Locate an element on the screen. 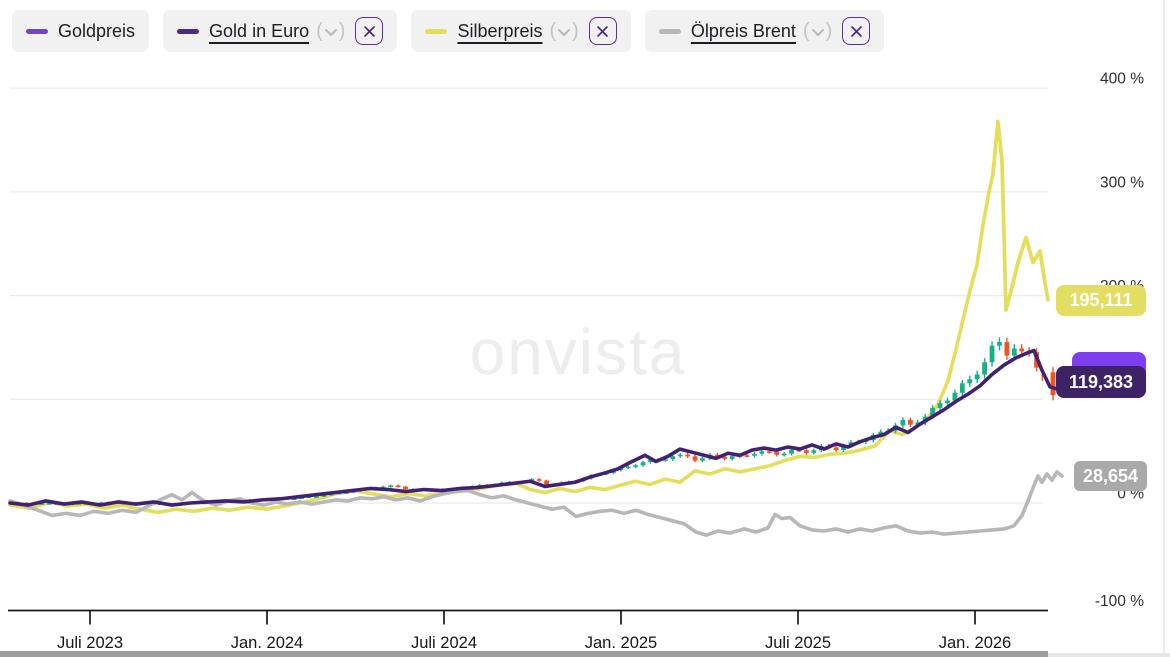 This screenshot has width=1170, height=657. legend-chip-goldpreis: Goldpreis is located at coordinates (81, 31).